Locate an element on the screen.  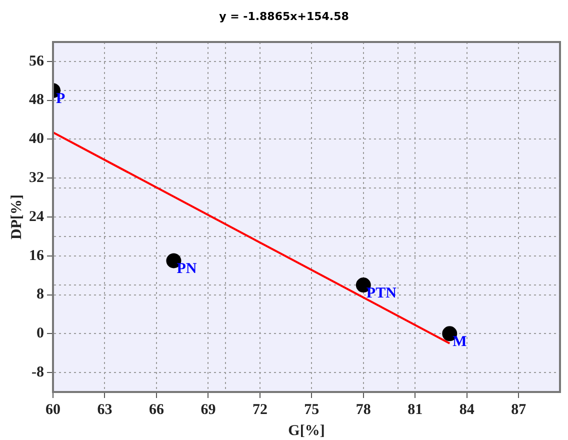
annotation: M is located at coordinates (459, 342).